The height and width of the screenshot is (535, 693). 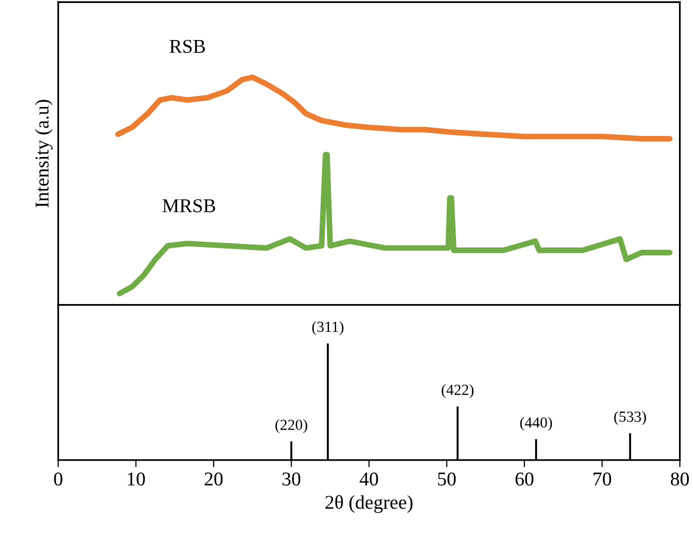 I want to click on annotation: (311), so click(x=328, y=328).